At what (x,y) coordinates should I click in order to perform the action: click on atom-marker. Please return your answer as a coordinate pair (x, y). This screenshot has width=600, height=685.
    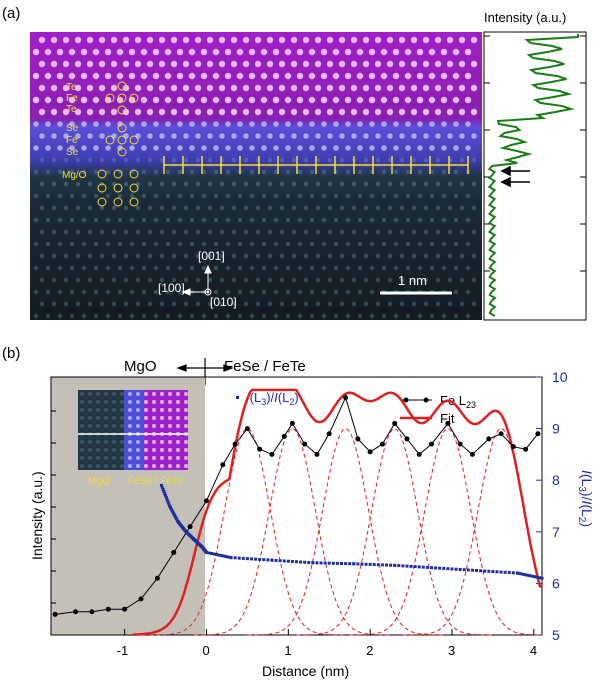
    Looking at the image, I should click on (118, 202).